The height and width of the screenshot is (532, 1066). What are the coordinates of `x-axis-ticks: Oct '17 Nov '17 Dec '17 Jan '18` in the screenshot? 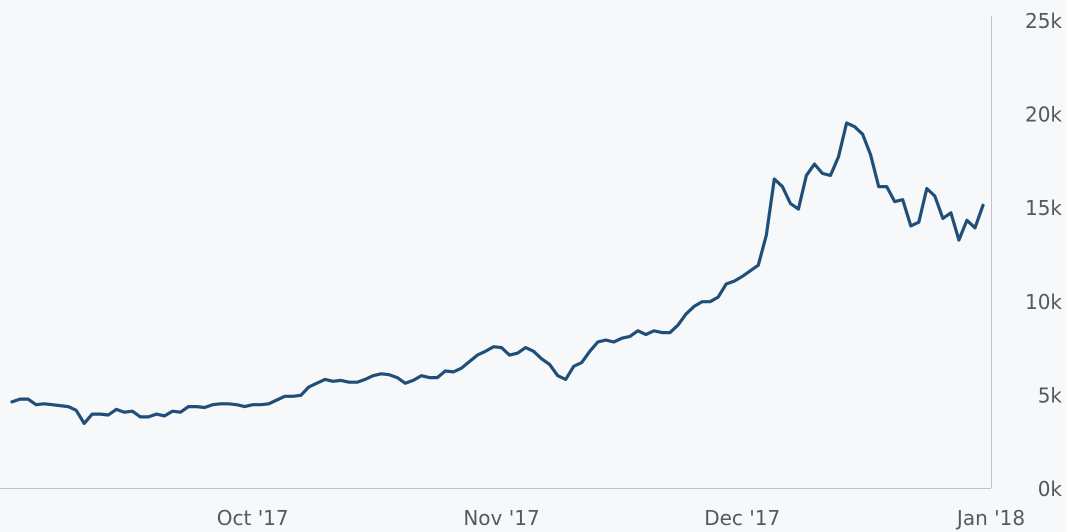 It's located at (621, 518).